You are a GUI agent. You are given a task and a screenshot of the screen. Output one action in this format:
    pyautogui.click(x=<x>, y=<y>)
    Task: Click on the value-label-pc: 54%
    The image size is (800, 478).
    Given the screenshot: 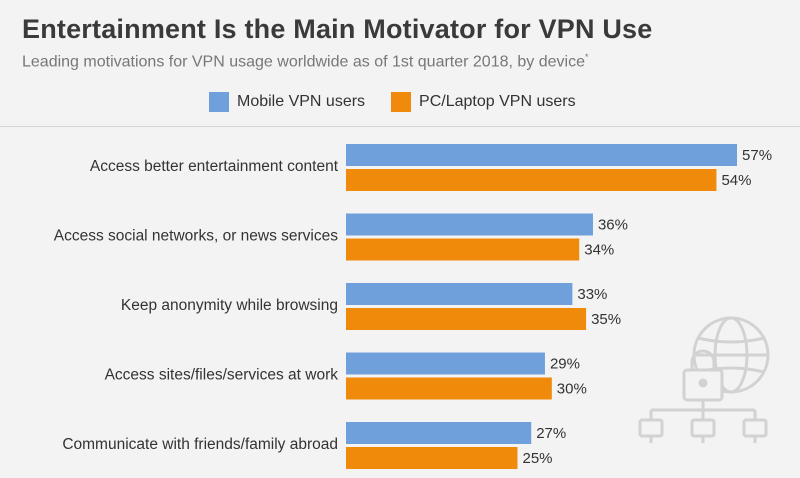 What is the action you would take?
    pyautogui.click(x=736, y=180)
    